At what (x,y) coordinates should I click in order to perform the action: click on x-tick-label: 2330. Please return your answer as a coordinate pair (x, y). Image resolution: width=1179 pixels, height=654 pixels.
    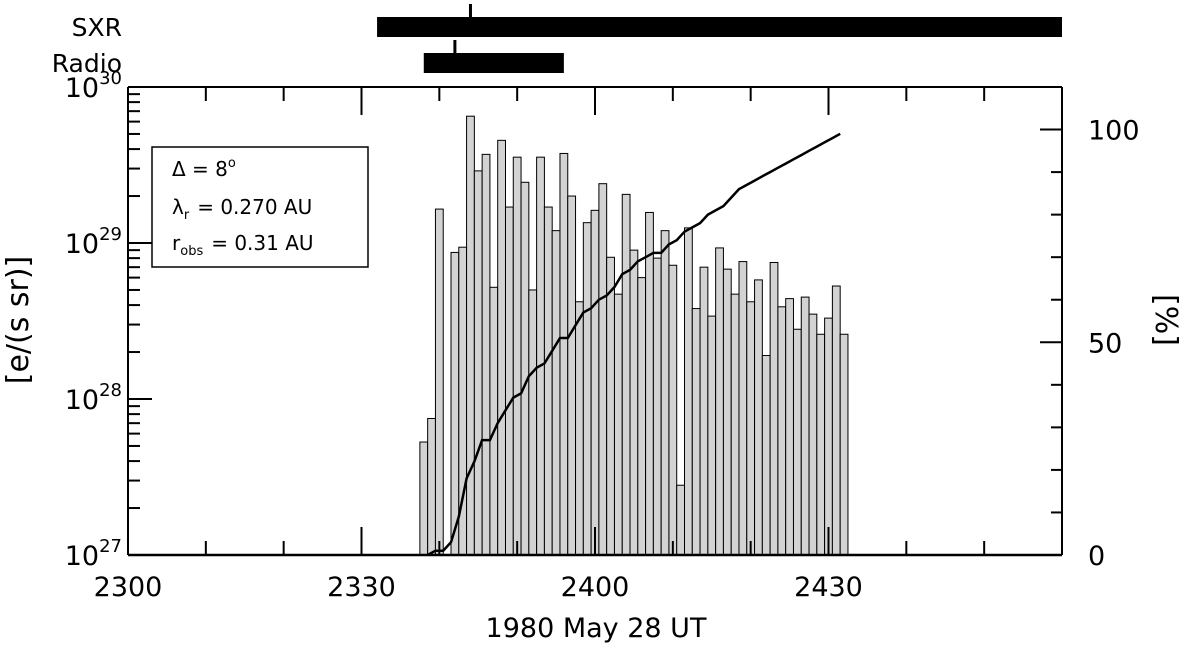
    Looking at the image, I should click on (361, 587).